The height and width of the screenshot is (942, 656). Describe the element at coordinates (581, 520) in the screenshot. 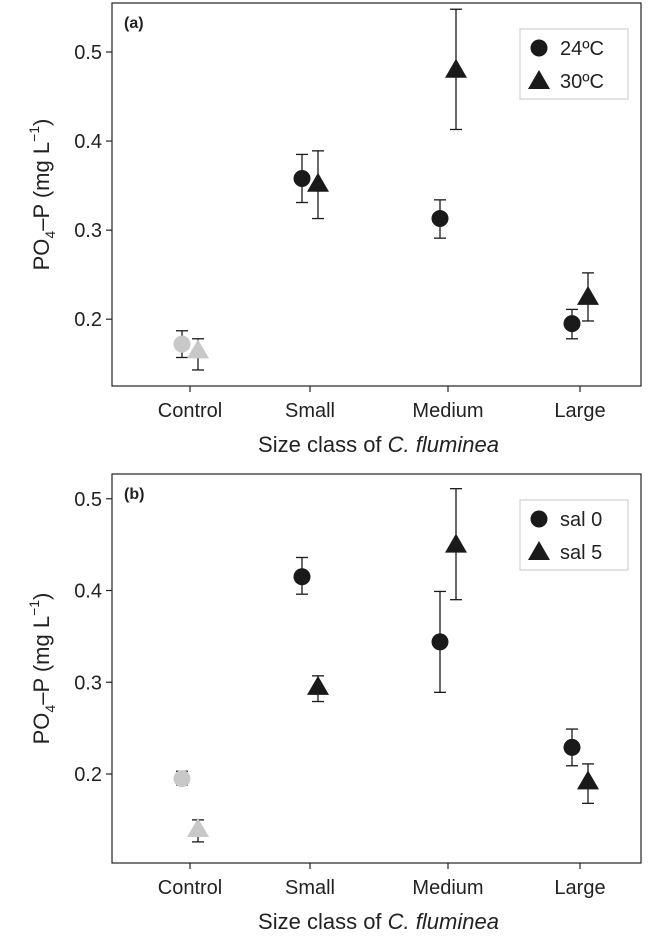

I see `legend-label: sal 0` at that location.